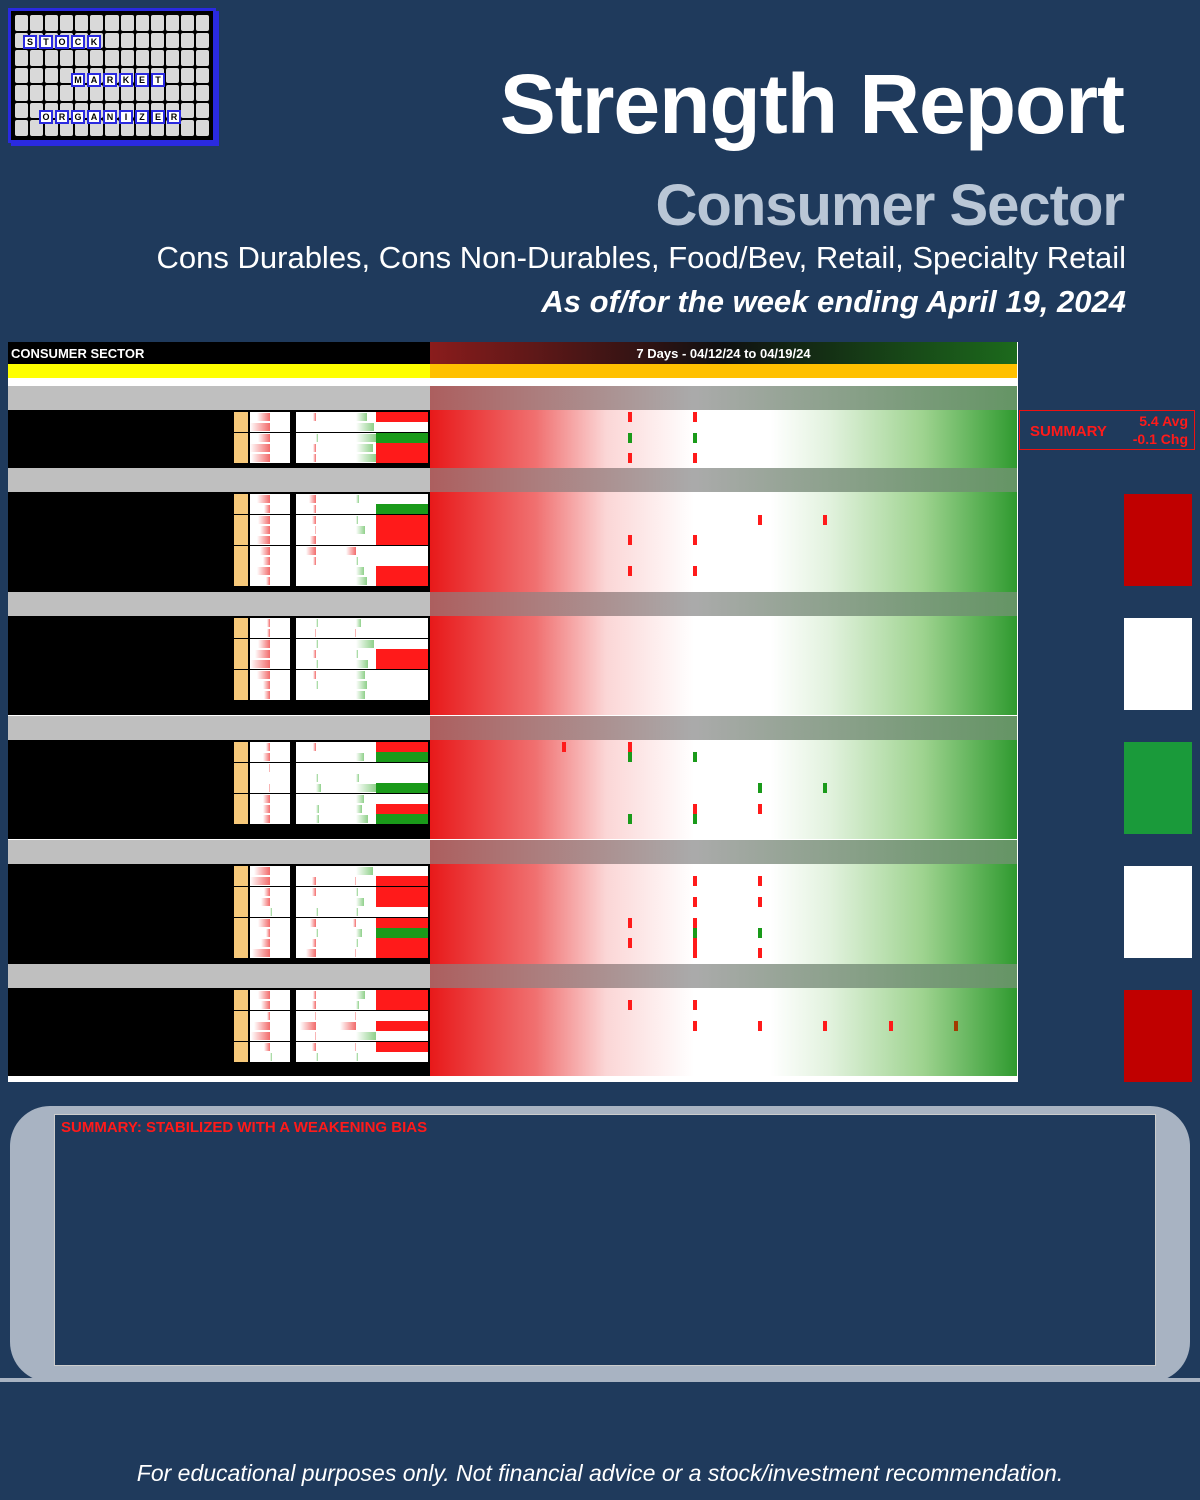 This screenshot has height=1500, width=1200. I want to click on logo-letter: G, so click(78, 117).